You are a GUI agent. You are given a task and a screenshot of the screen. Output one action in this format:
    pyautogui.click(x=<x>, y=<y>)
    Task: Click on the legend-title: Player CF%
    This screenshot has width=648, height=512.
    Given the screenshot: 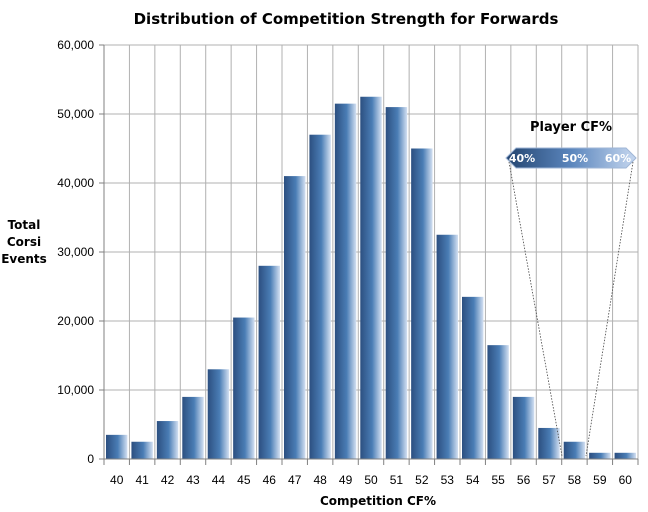 What is the action you would take?
    pyautogui.click(x=571, y=127)
    